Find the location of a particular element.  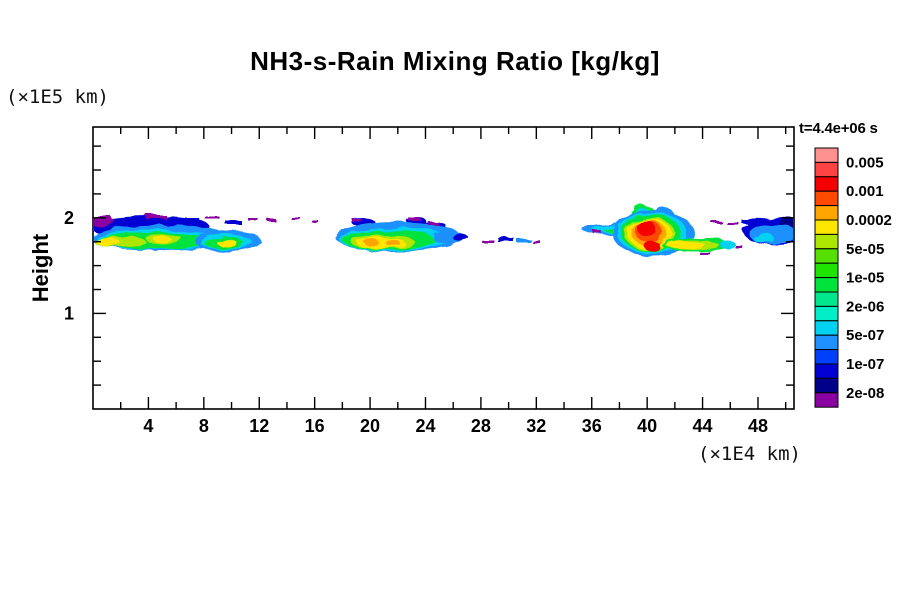

x-tick-label: 8 is located at coordinates (204, 426).